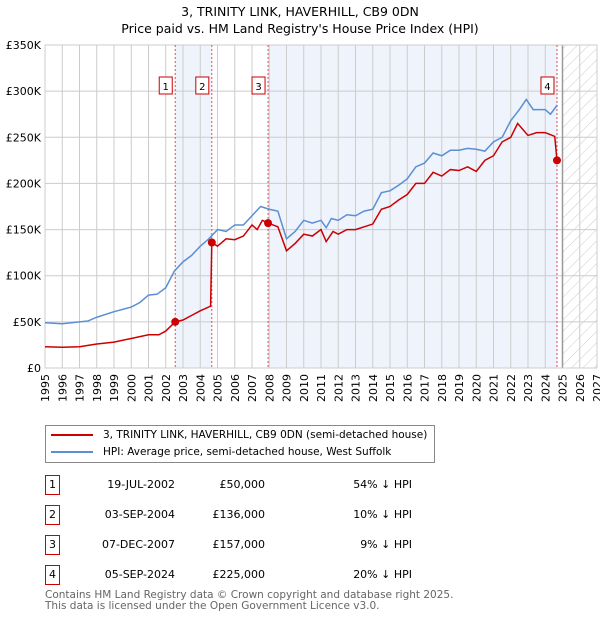  What do you see at coordinates (62, 388) in the screenshot?
I see `x-tick-label: 1996` at bounding box center [62, 388].